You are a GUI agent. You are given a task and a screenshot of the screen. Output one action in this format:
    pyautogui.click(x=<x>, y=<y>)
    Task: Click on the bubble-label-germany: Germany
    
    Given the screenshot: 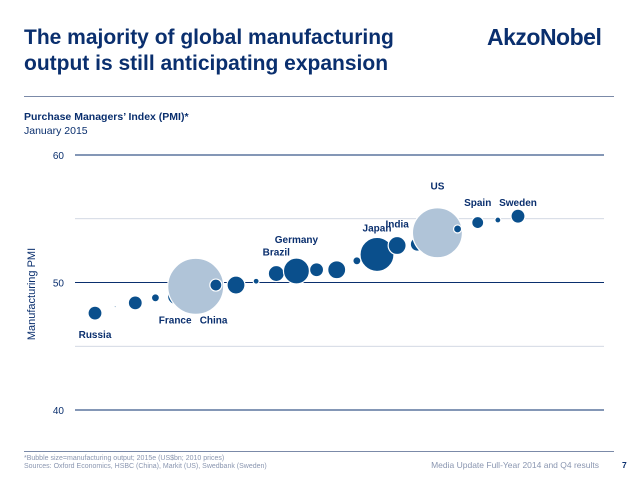 What is the action you would take?
    pyautogui.click(x=297, y=240)
    